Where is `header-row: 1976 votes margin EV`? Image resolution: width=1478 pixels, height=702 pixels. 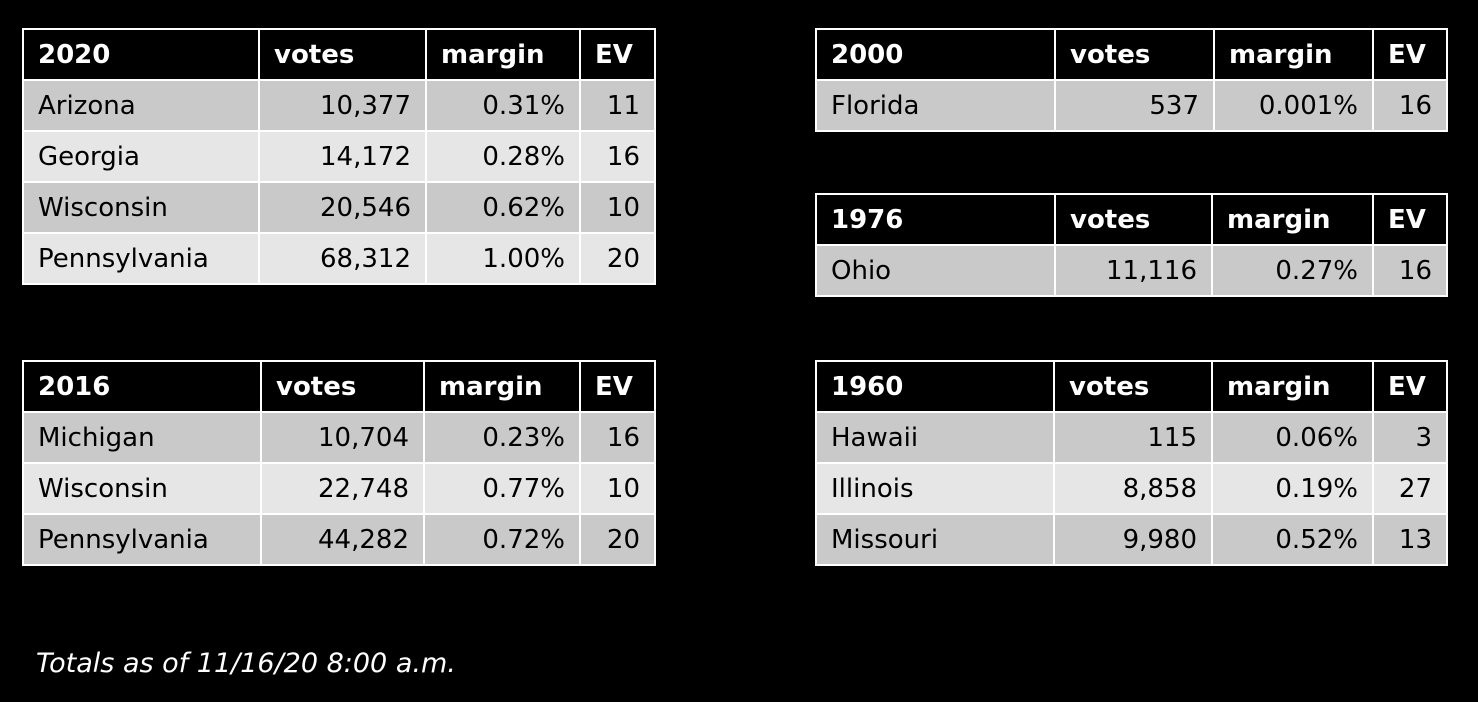 header-row: 1976 votes margin EV is located at coordinates (1131, 219).